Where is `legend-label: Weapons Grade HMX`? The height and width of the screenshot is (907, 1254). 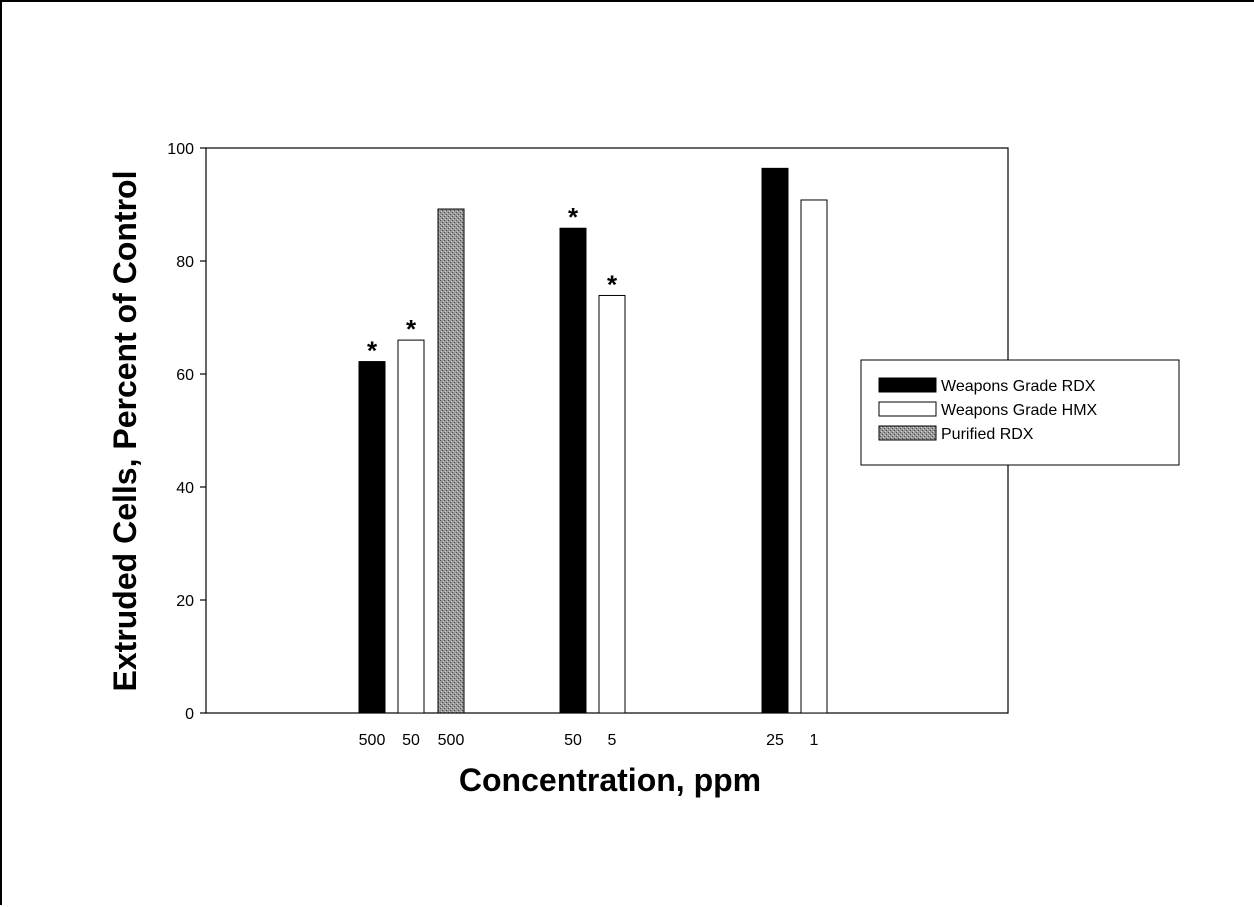
legend-label: Weapons Grade HMX is located at coordinates (1019, 410).